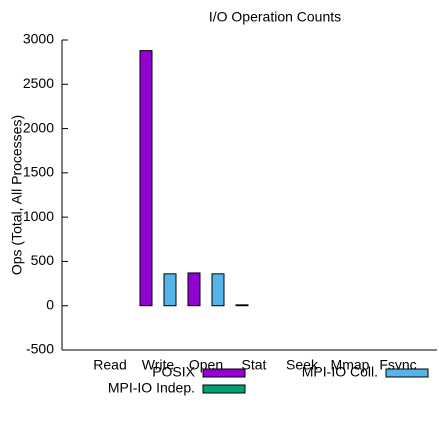  What do you see at coordinates (275, 17) in the screenshot?
I see `chart-title: I/O Operation Counts` at bounding box center [275, 17].